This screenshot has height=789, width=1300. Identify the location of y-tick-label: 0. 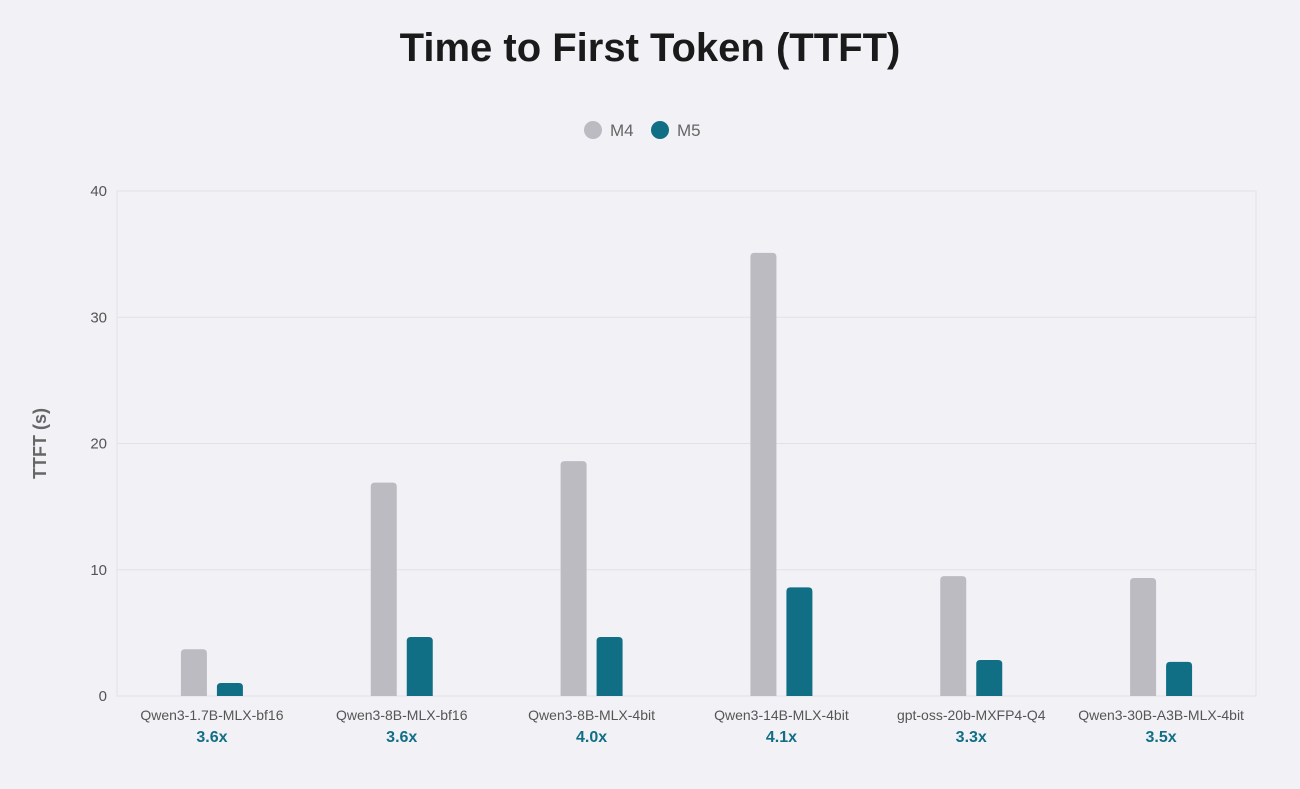
(103, 696).